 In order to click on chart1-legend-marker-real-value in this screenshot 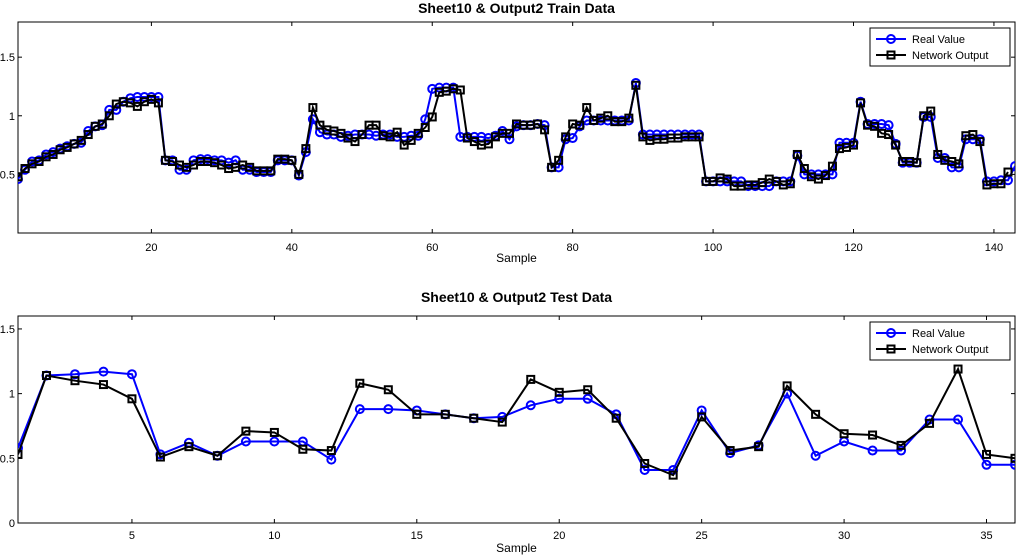, I will do `click(891, 39)`.